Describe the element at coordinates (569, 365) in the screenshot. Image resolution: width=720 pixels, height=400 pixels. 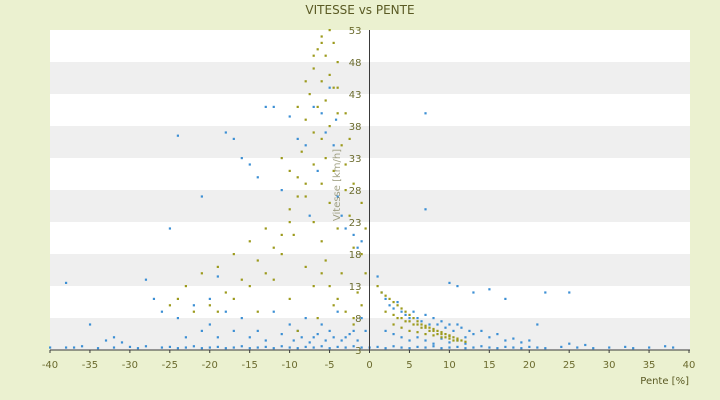
I see `x-tick-label: 25` at that location.